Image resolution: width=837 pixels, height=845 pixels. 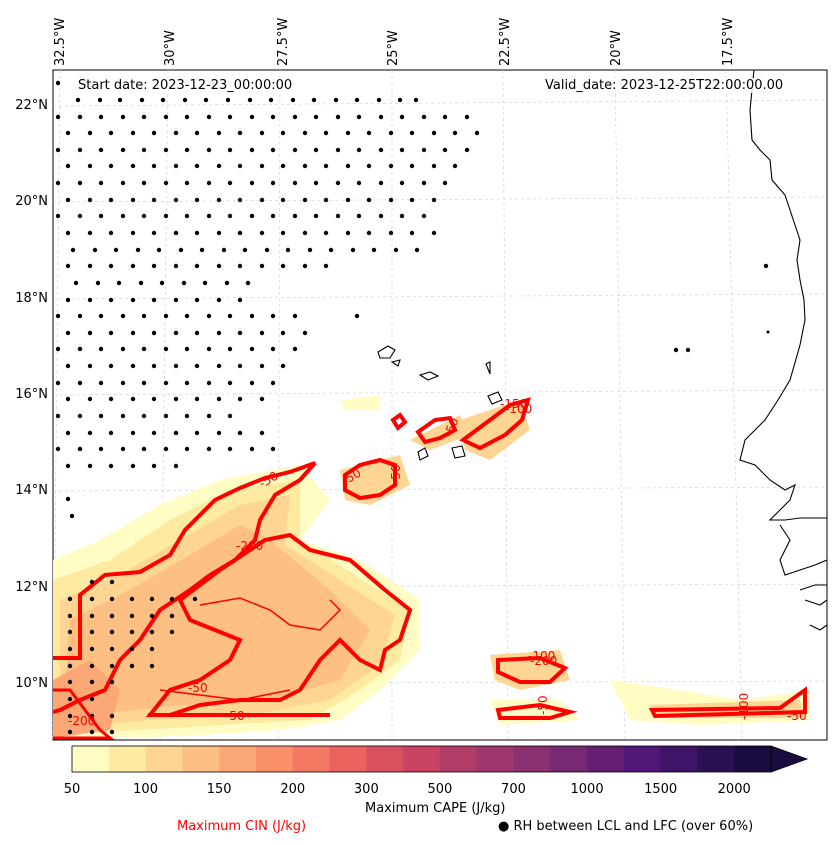 I want to click on lon-label: 17.5°W, so click(x=728, y=41).